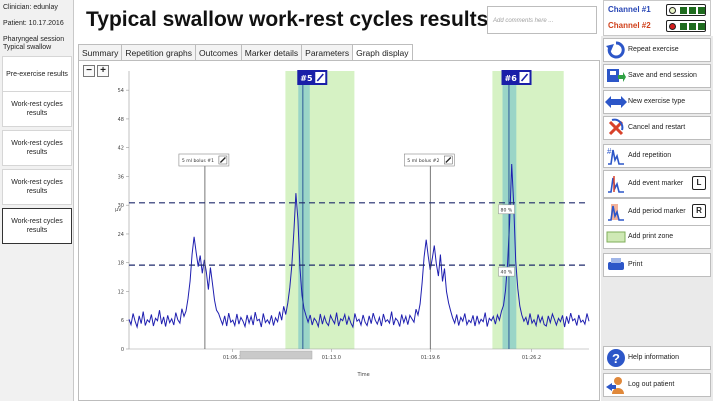 The image size is (713, 401). Describe the element at coordinates (121, 177) in the screenshot. I see `y-tick-label: 36` at that location.